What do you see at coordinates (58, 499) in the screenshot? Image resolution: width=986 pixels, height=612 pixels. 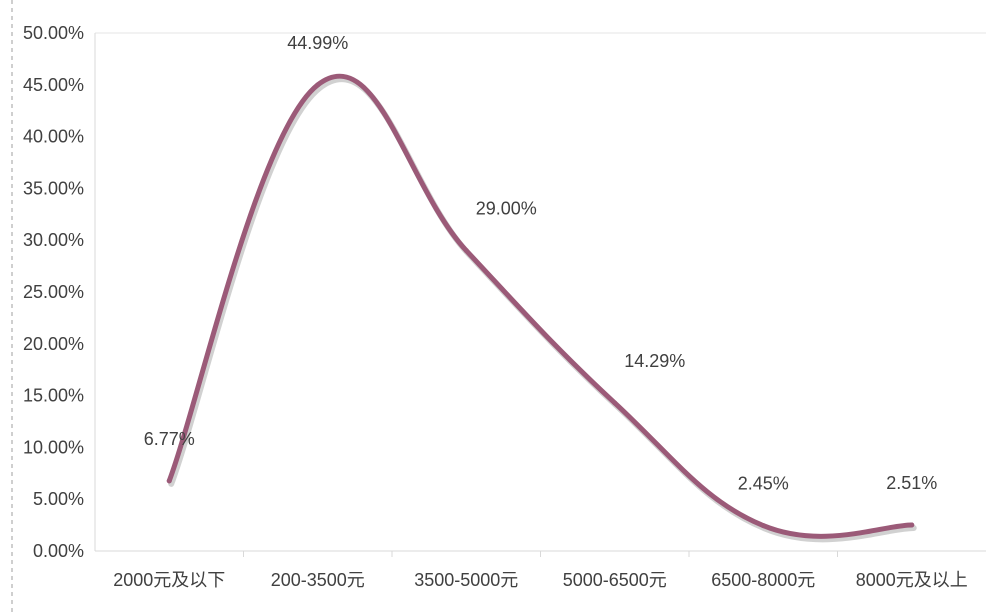 I see `y-tick-label: 5.00%` at bounding box center [58, 499].